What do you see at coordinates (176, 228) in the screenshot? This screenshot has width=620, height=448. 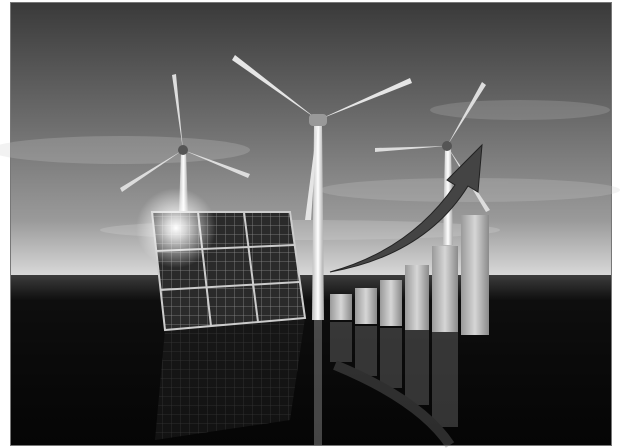 I see `sun-glare` at bounding box center [176, 228].